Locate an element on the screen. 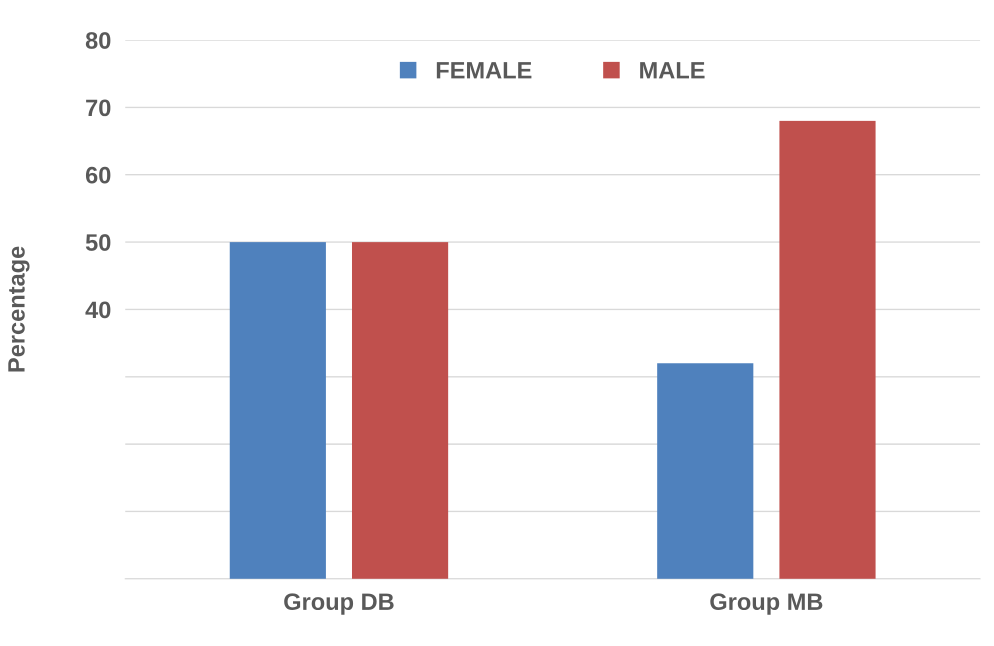  y-tick-label: 60 is located at coordinates (98, 175).